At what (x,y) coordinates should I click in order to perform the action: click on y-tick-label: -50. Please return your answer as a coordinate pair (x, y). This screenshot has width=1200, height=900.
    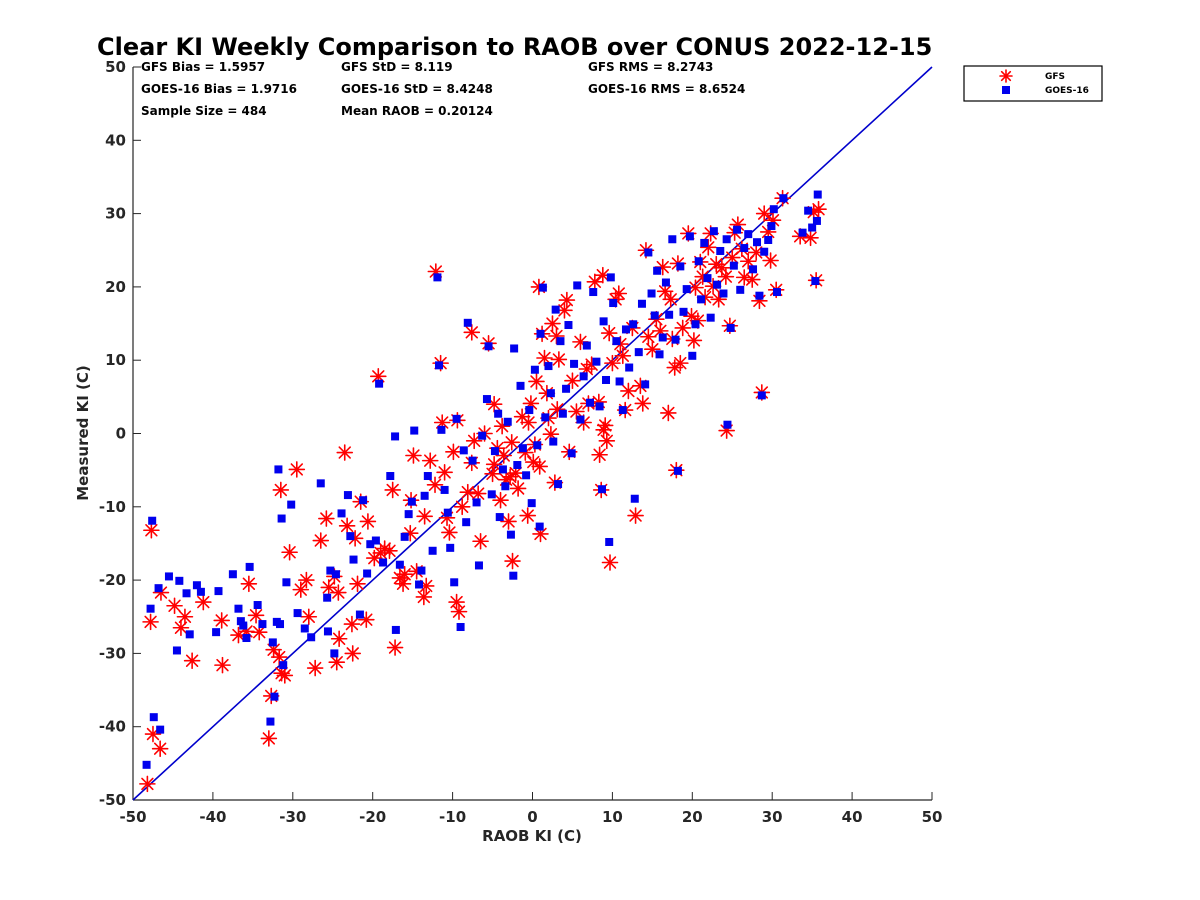
    Looking at the image, I should click on (112, 800).